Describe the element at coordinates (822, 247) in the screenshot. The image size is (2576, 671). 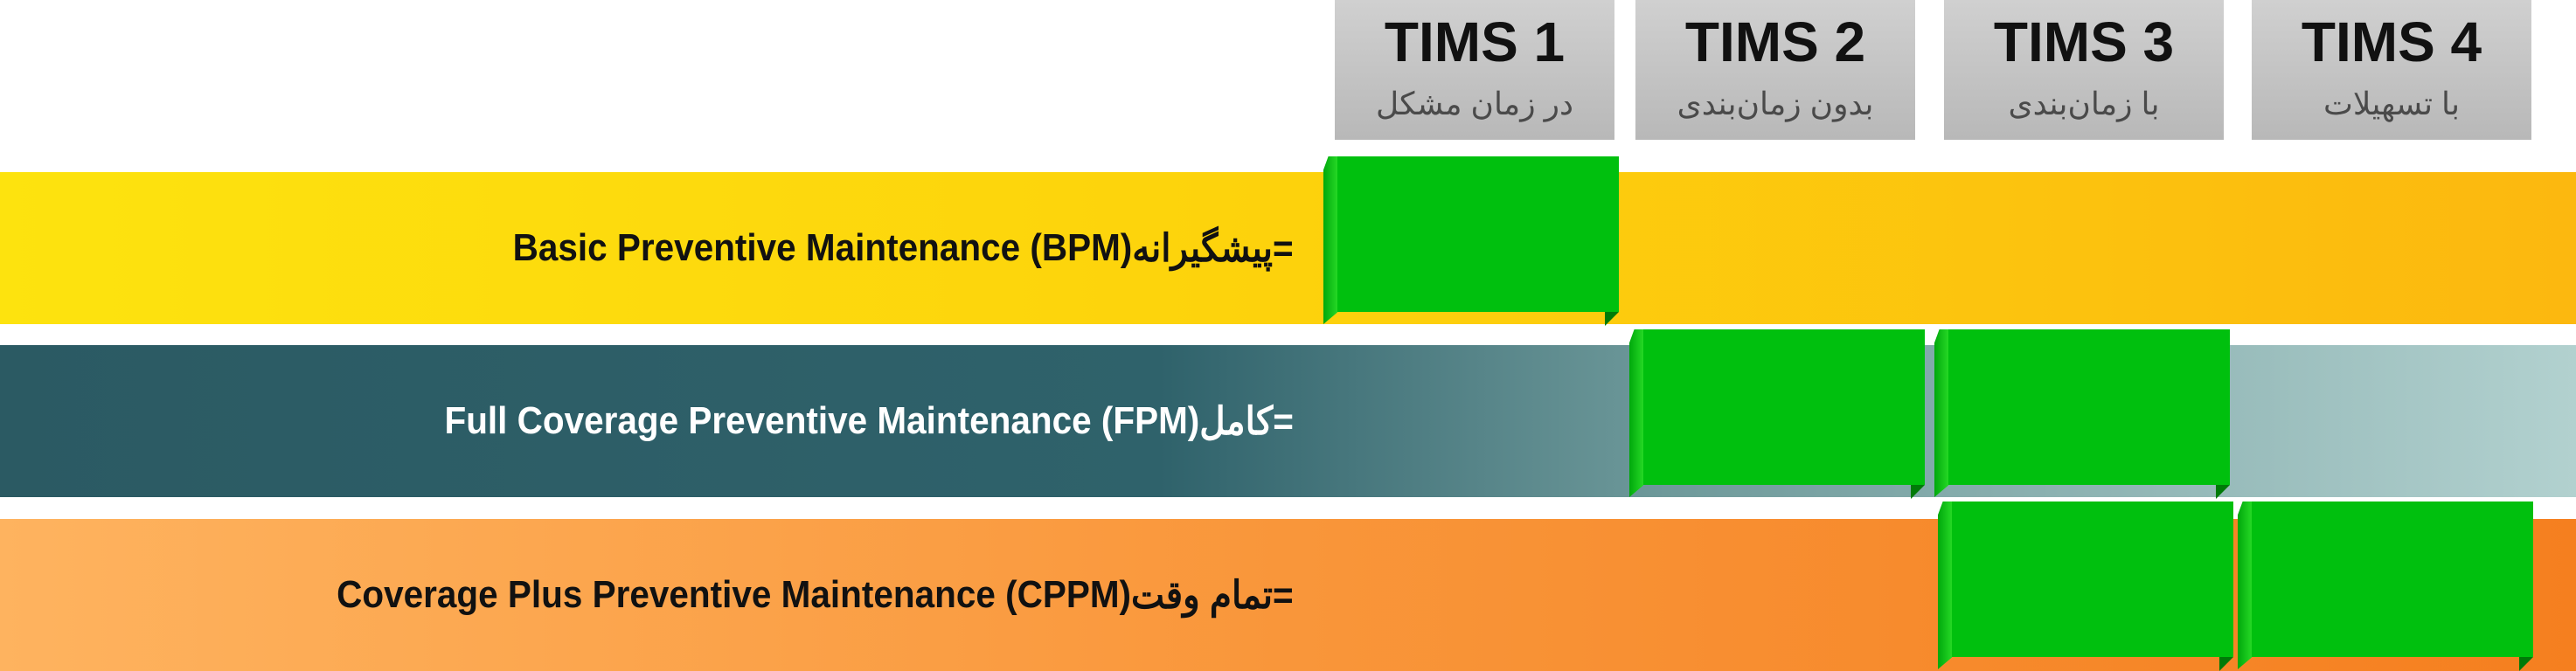
I see `row-label-english: Basic Preventive Maintenance (BPM)` at that location.